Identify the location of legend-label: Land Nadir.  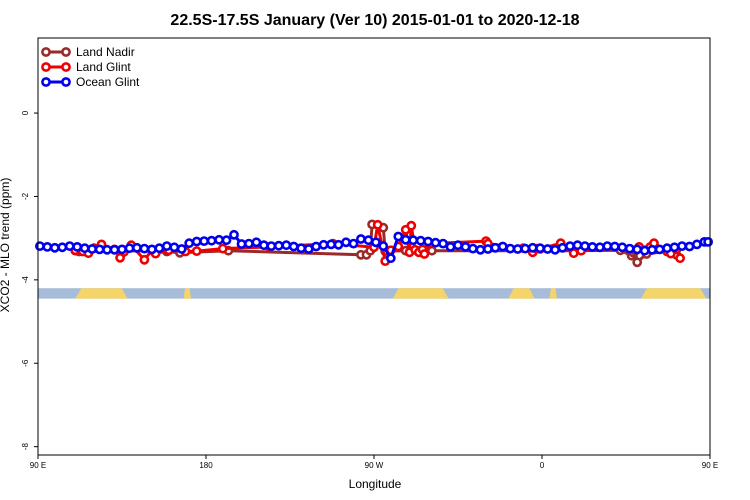
(105, 52).